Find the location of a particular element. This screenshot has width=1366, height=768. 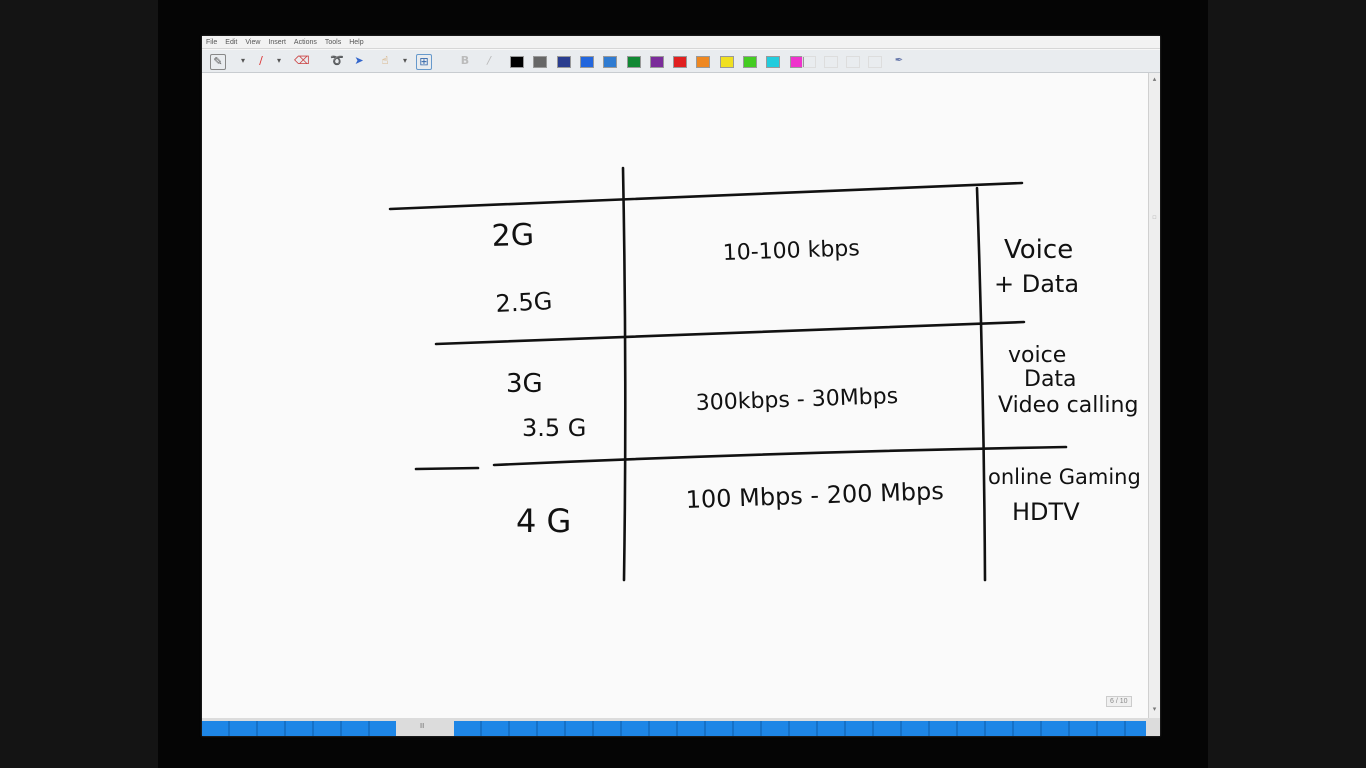

bold-button: B is located at coordinates (465, 60).